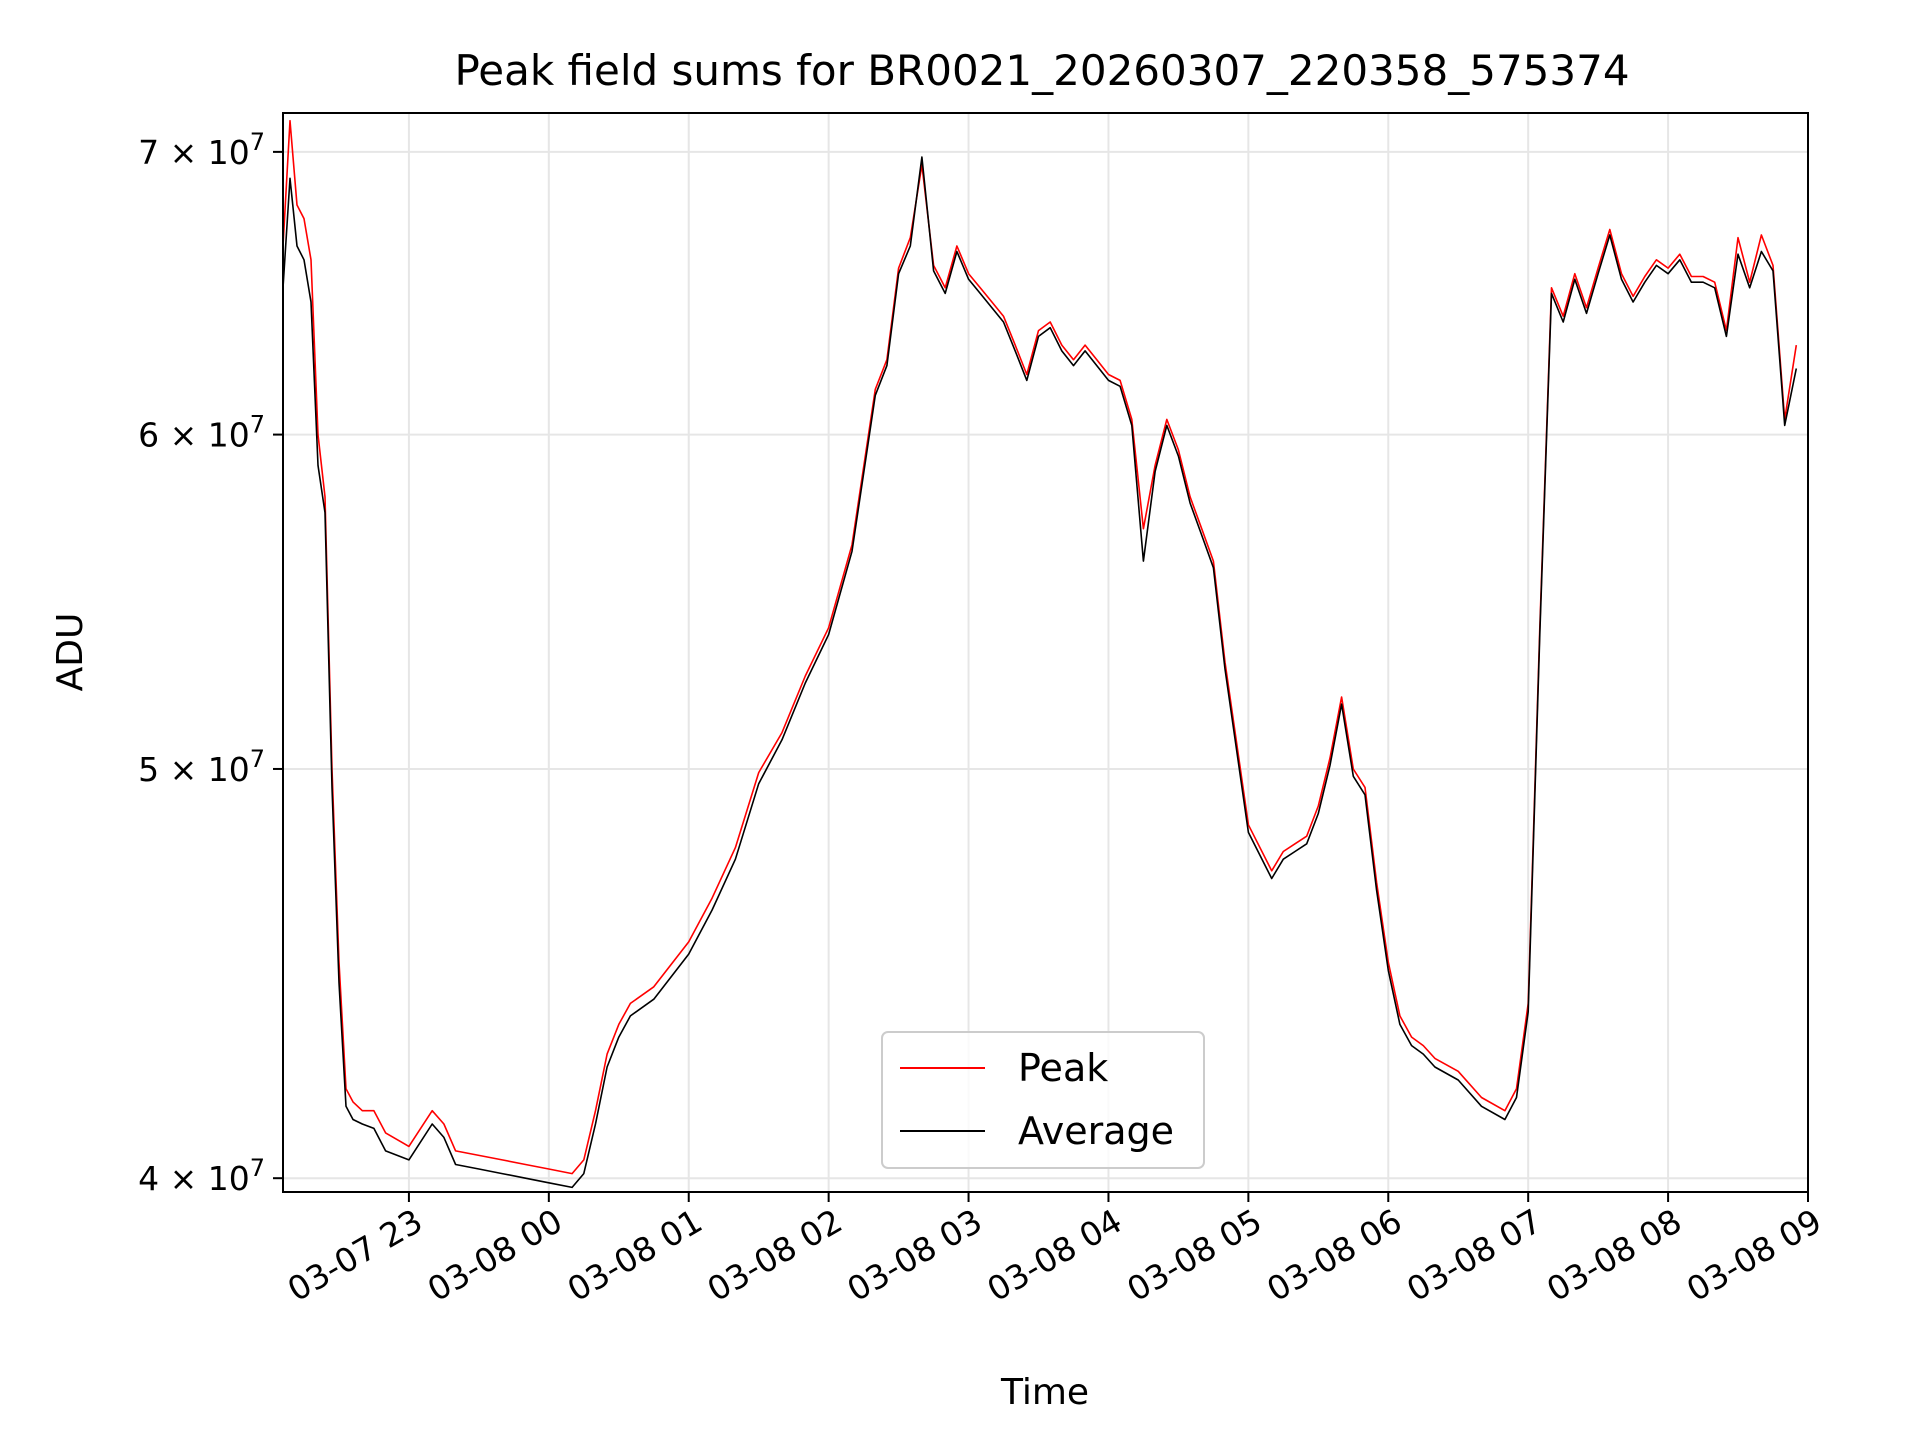 Image resolution: width=1920 pixels, height=1440 pixels. What do you see at coordinates (1096, 1131) in the screenshot?
I see `legend-label-average: Average` at bounding box center [1096, 1131].